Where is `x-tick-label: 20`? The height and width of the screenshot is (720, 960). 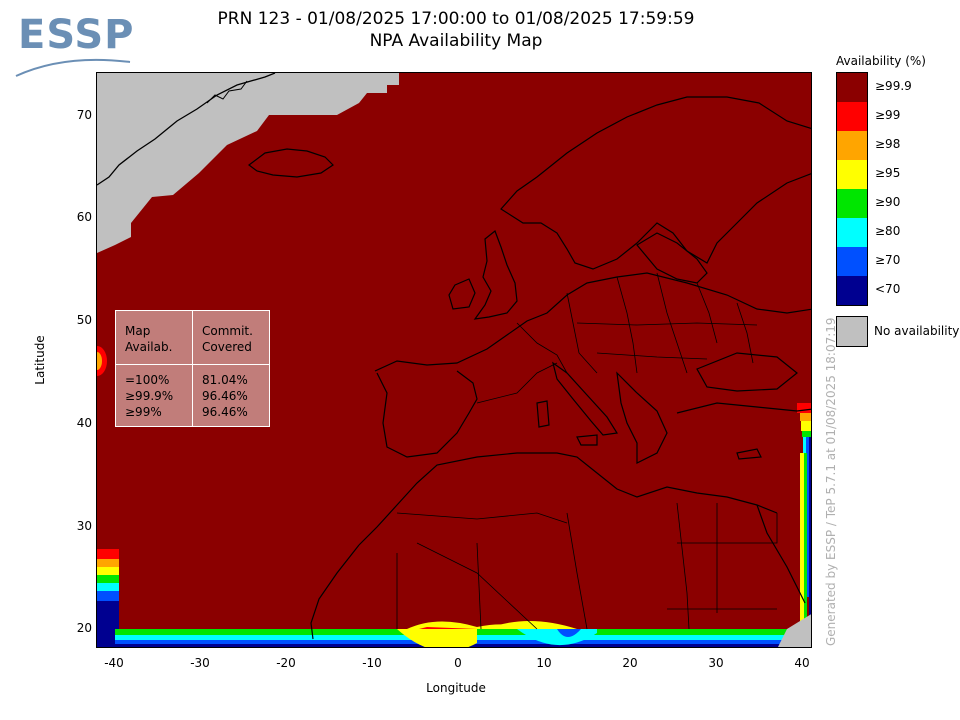 x-tick-label: 20 is located at coordinates (630, 663).